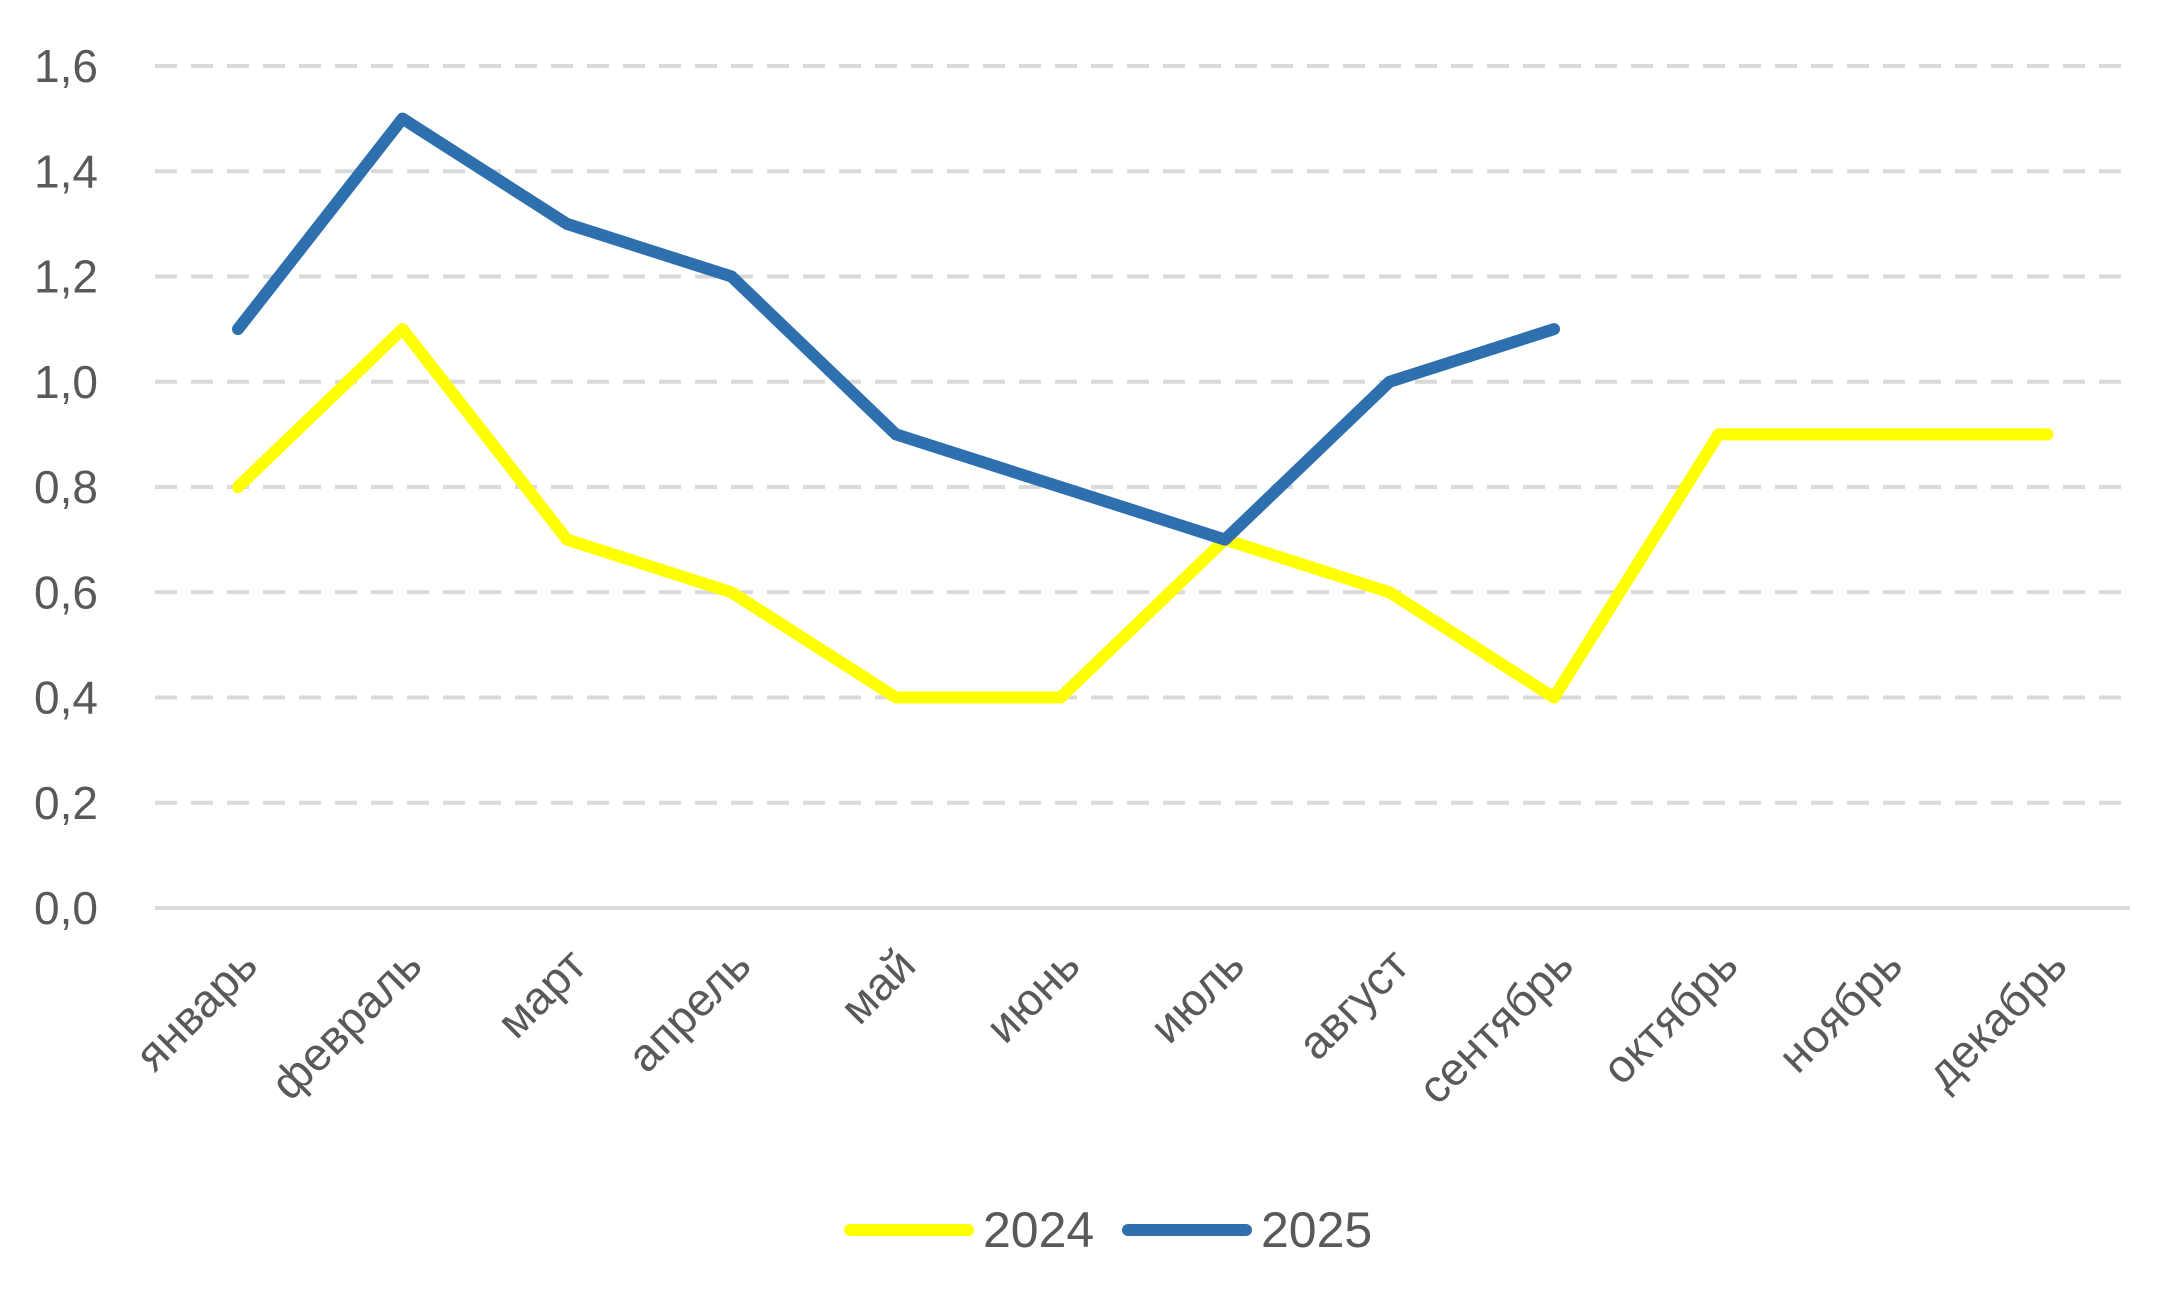  What do you see at coordinates (877, 985) in the screenshot?
I see `x-tick-label: май` at bounding box center [877, 985].